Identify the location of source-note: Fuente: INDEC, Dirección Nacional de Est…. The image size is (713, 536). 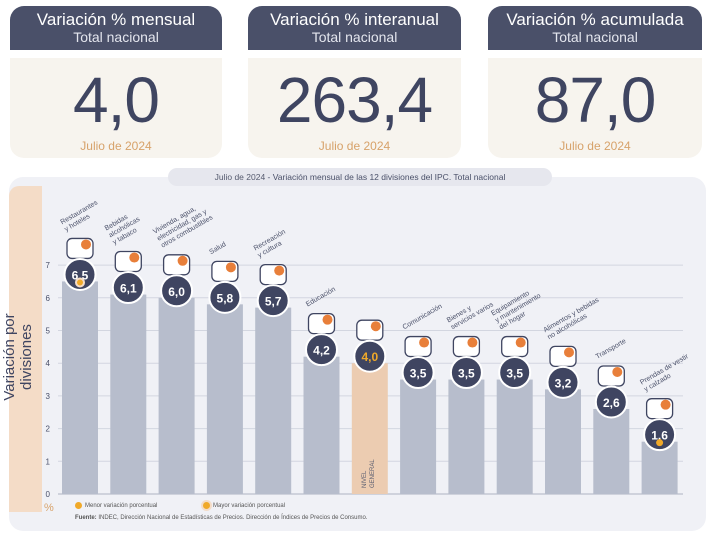
(221, 518).